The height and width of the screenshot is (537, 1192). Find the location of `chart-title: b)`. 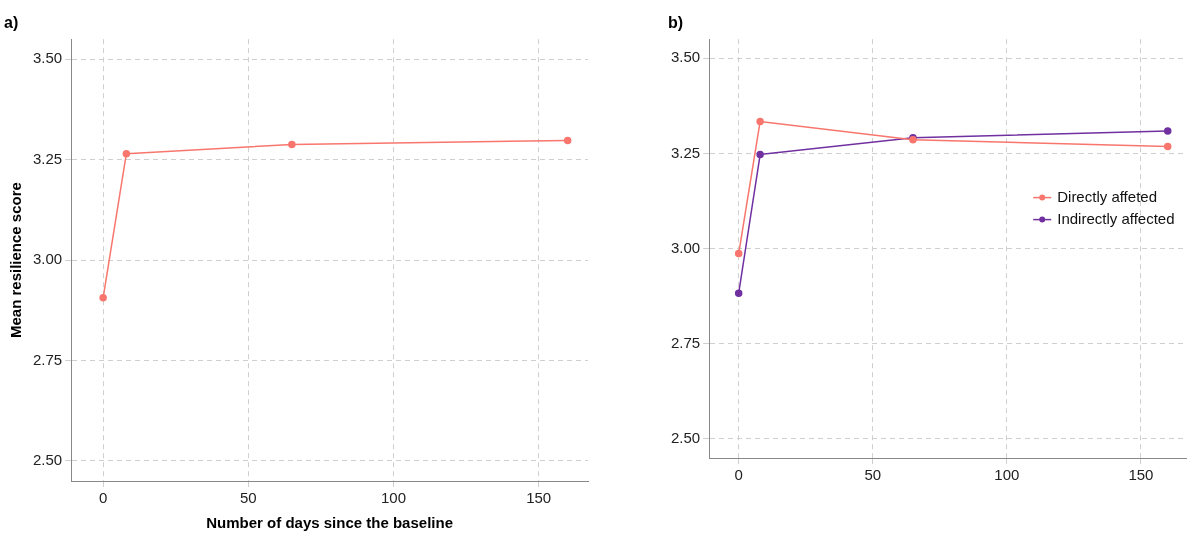

chart-title: b) is located at coordinates (676, 23).